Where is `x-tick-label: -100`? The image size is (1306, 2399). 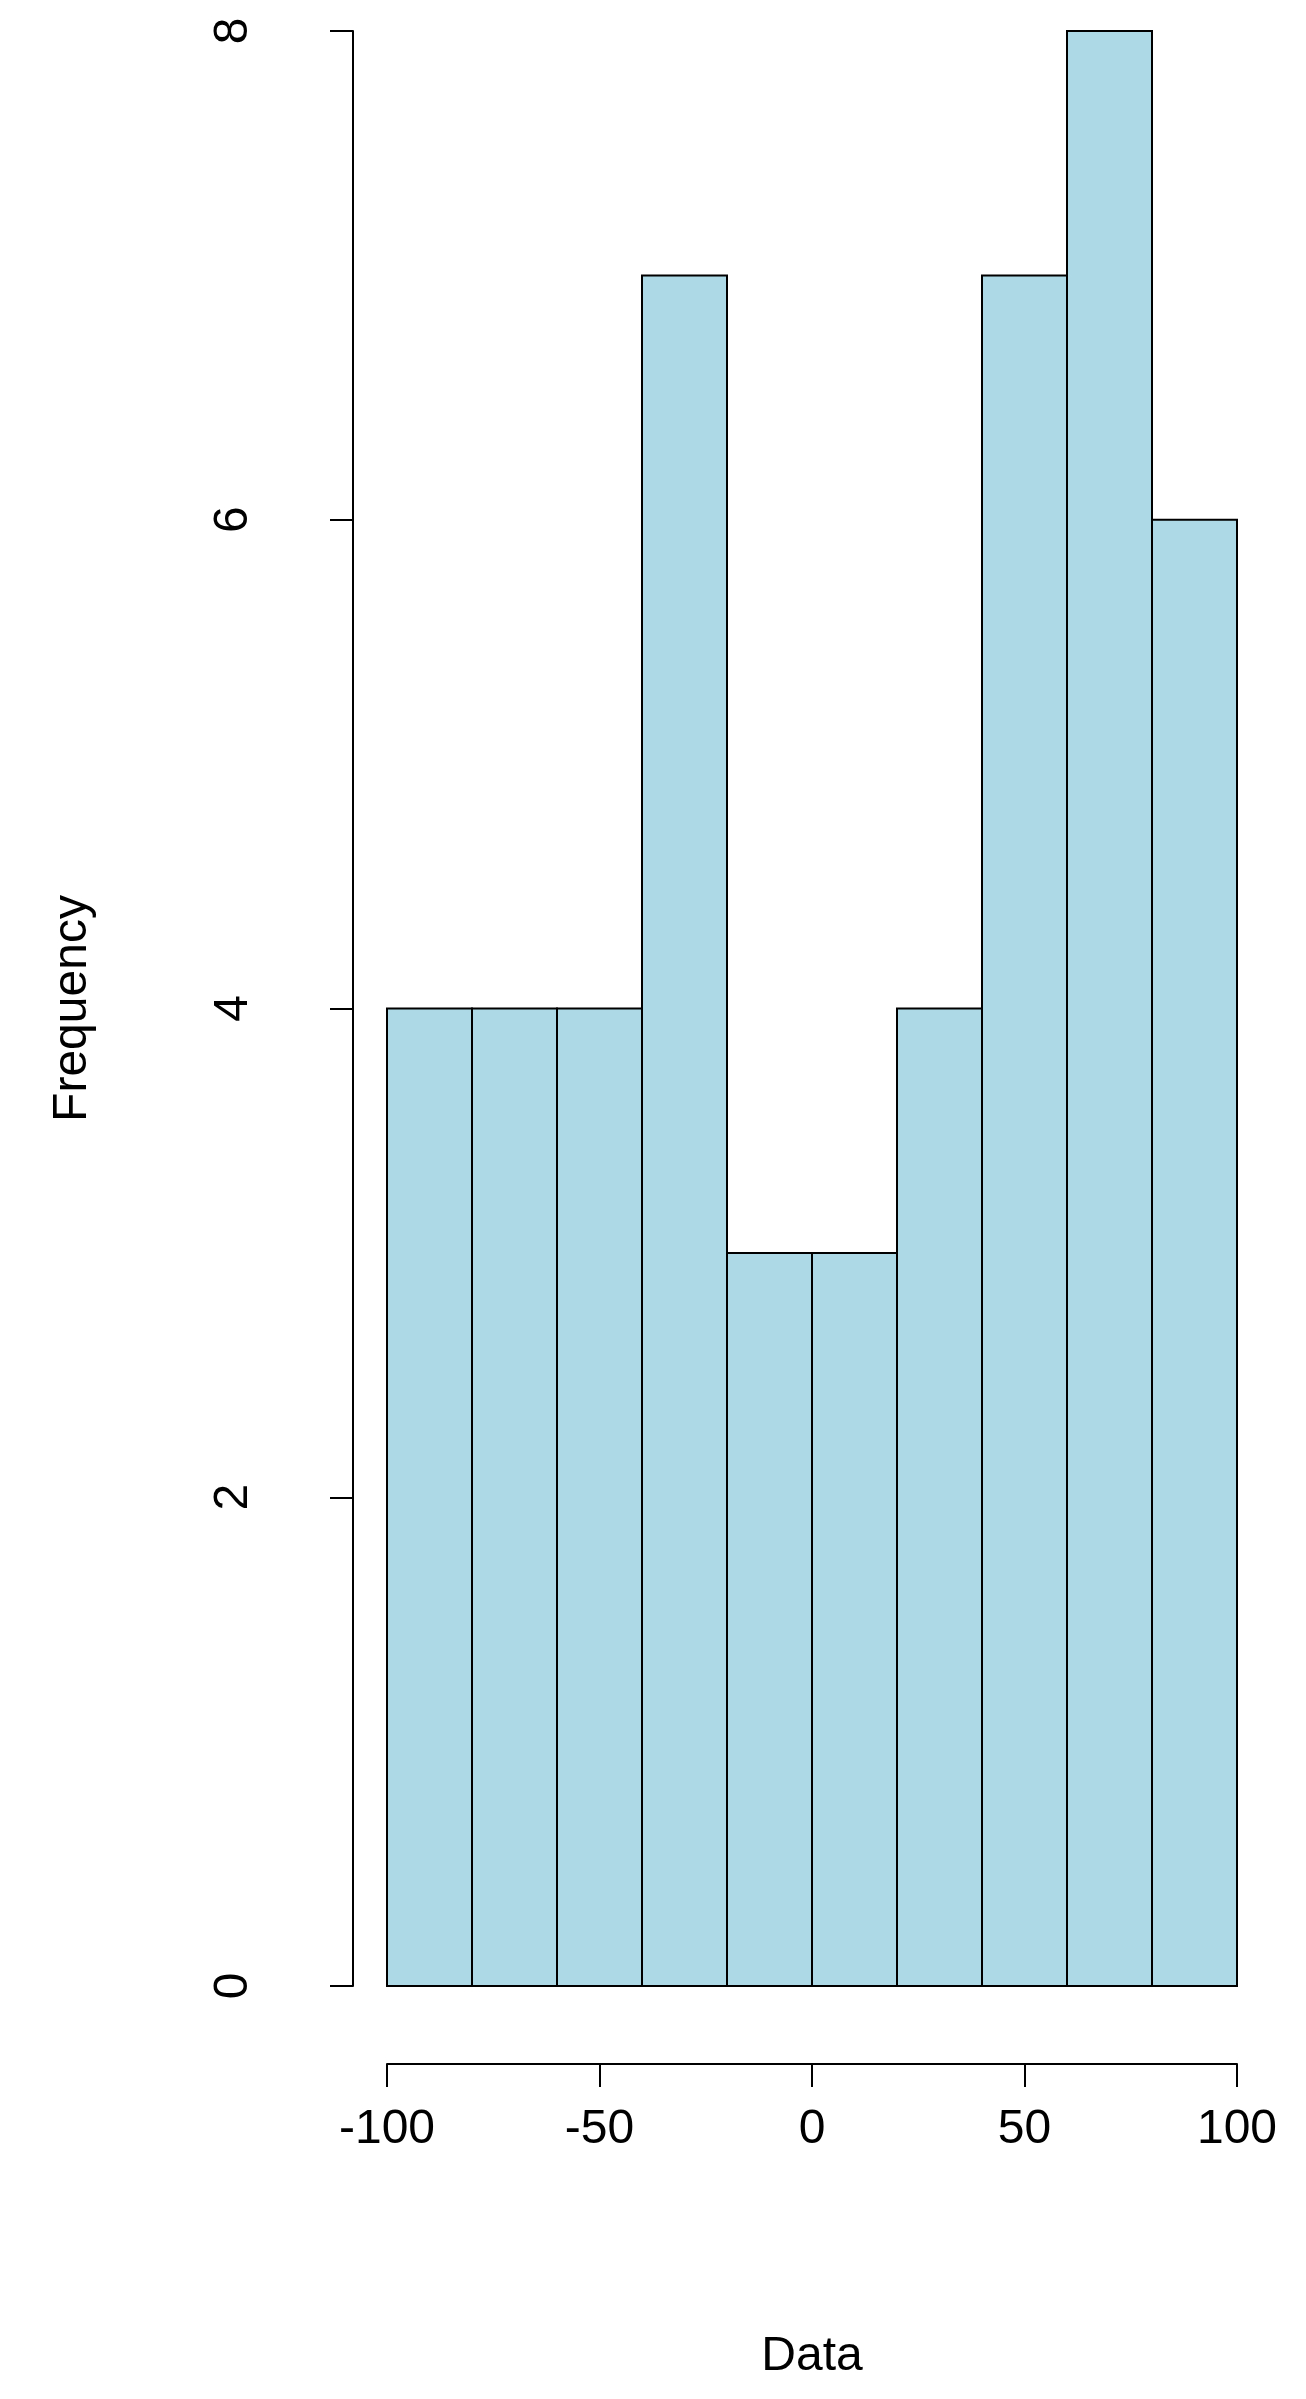
x-tick-label: -100 is located at coordinates (387, 2126).